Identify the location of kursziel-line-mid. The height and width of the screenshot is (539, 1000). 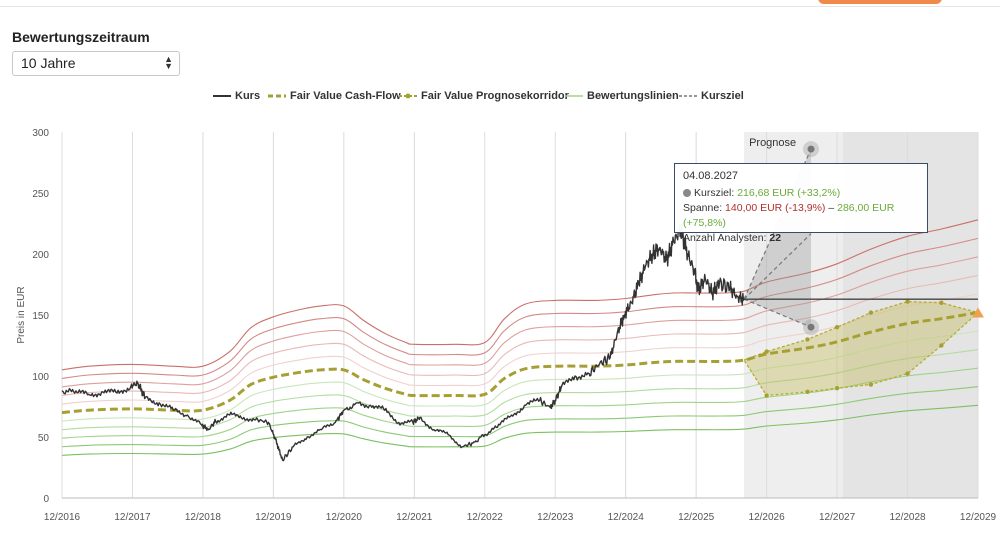
(777, 266).